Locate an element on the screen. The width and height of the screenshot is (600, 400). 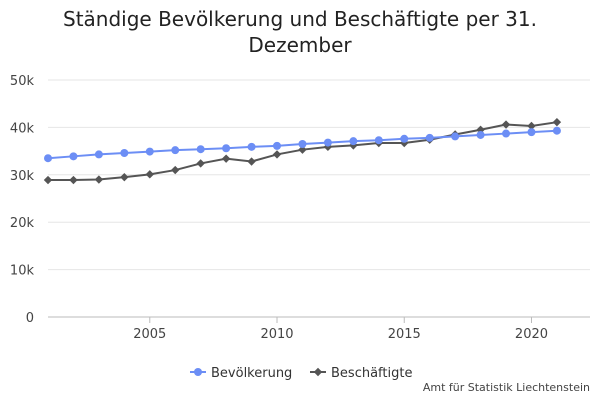
legend-label-1: Beschäftigte is located at coordinates (371, 373).